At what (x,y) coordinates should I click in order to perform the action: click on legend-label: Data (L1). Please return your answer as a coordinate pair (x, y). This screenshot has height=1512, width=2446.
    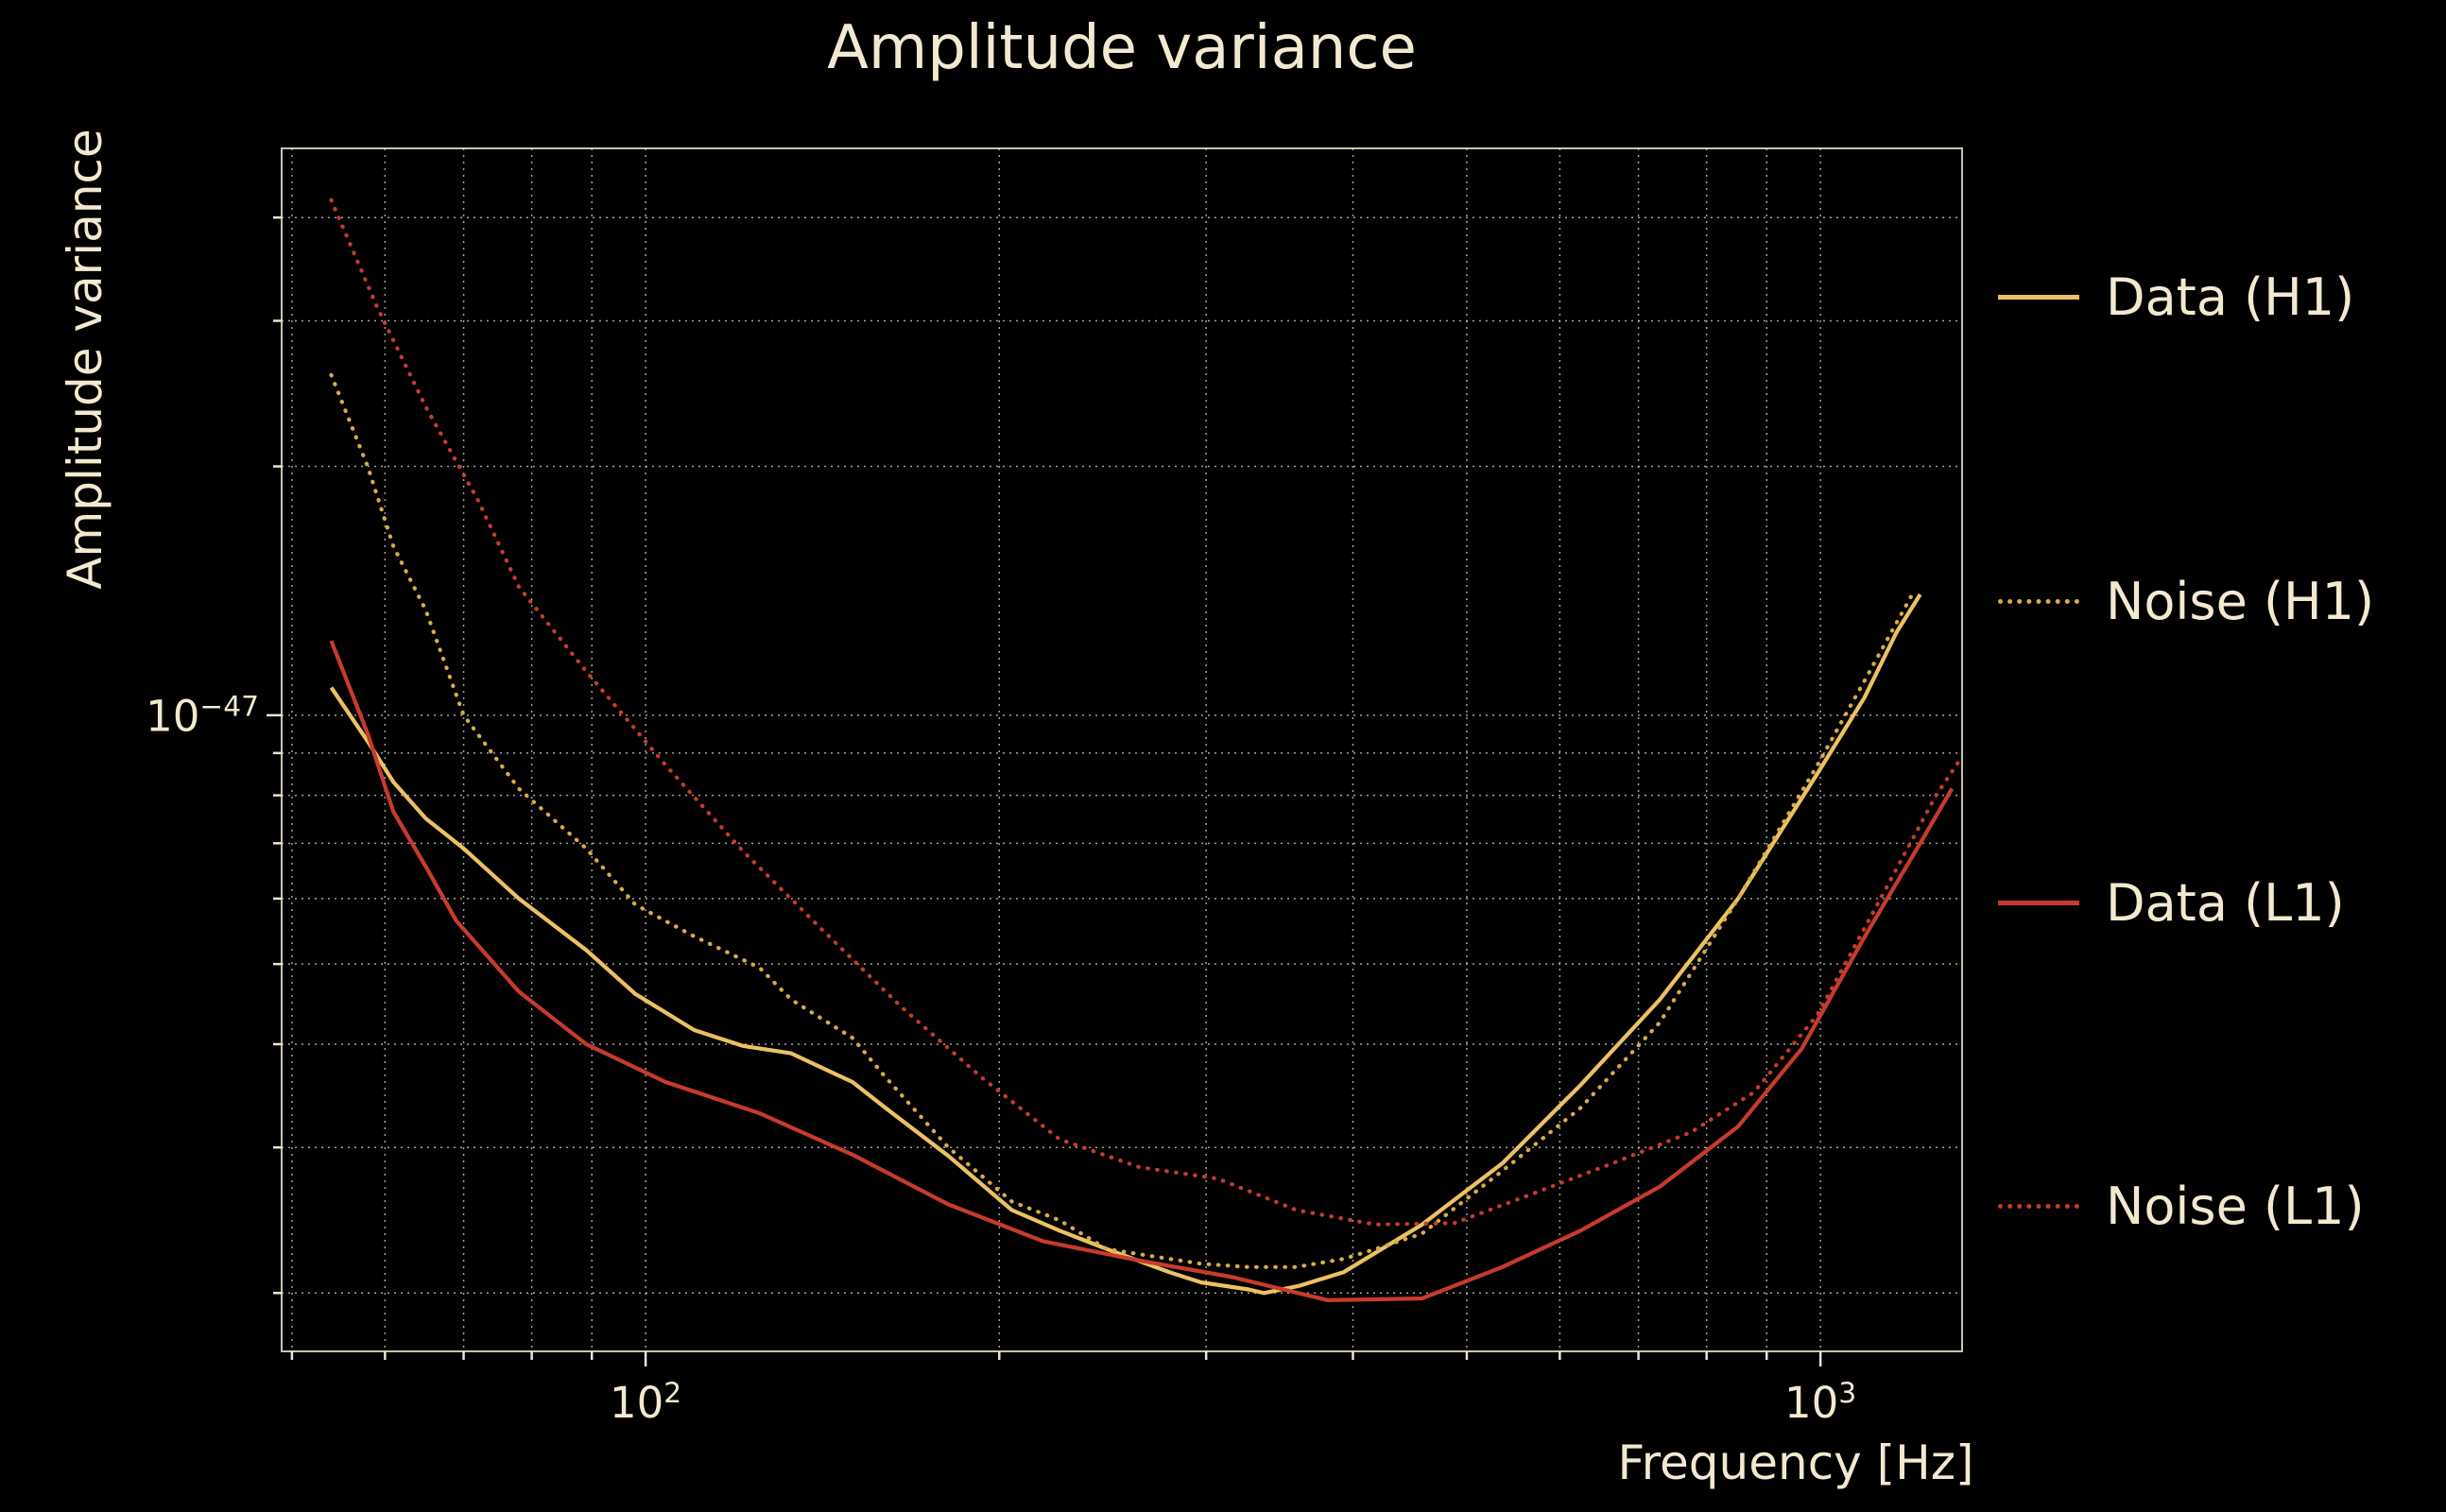
    Looking at the image, I should click on (2225, 902).